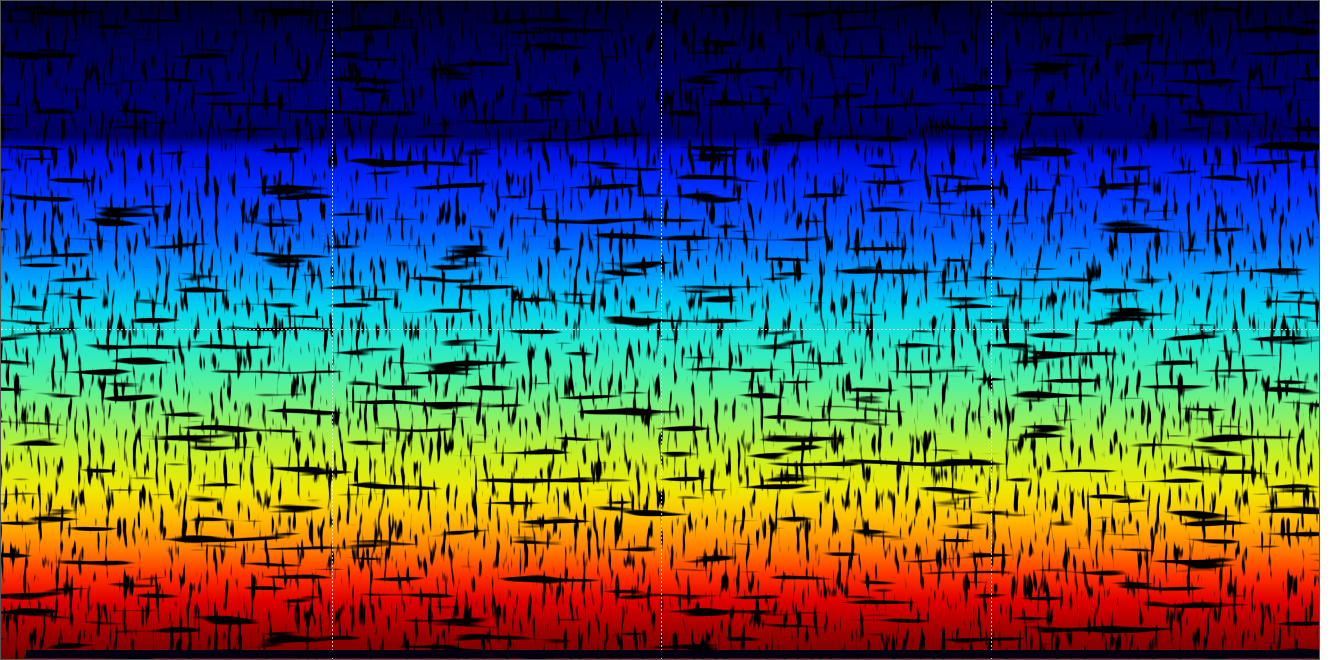 The height and width of the screenshot is (660, 1332). What do you see at coordinates (672, 654) in the screenshot?
I see `scroll-bar` at bounding box center [672, 654].